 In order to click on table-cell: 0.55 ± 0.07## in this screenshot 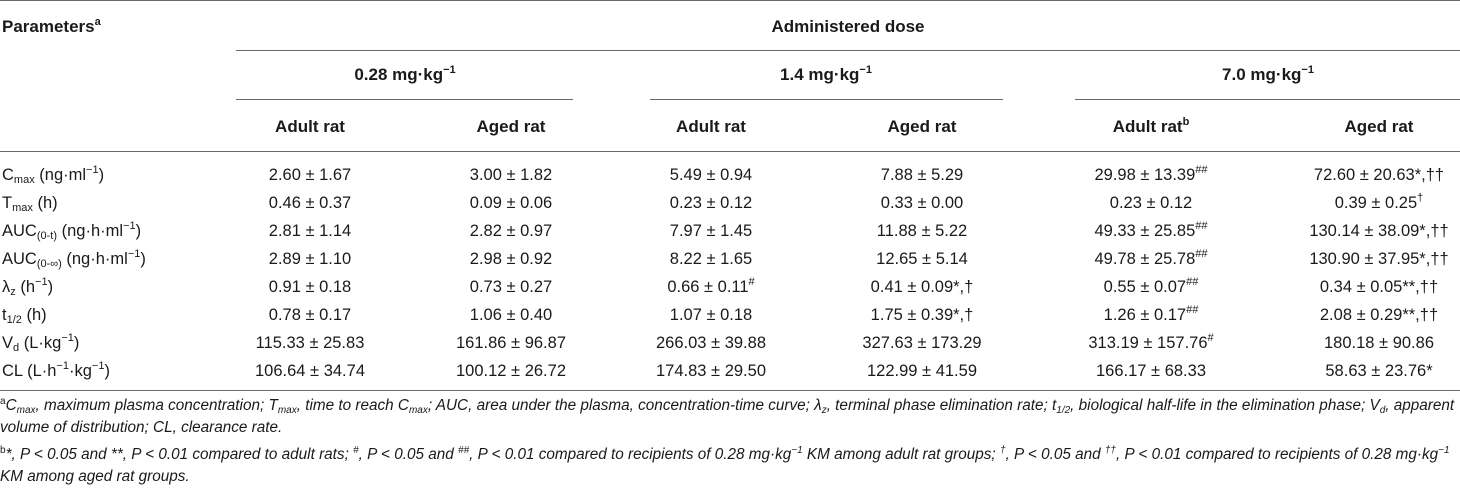, I will do `click(1151, 286)`.